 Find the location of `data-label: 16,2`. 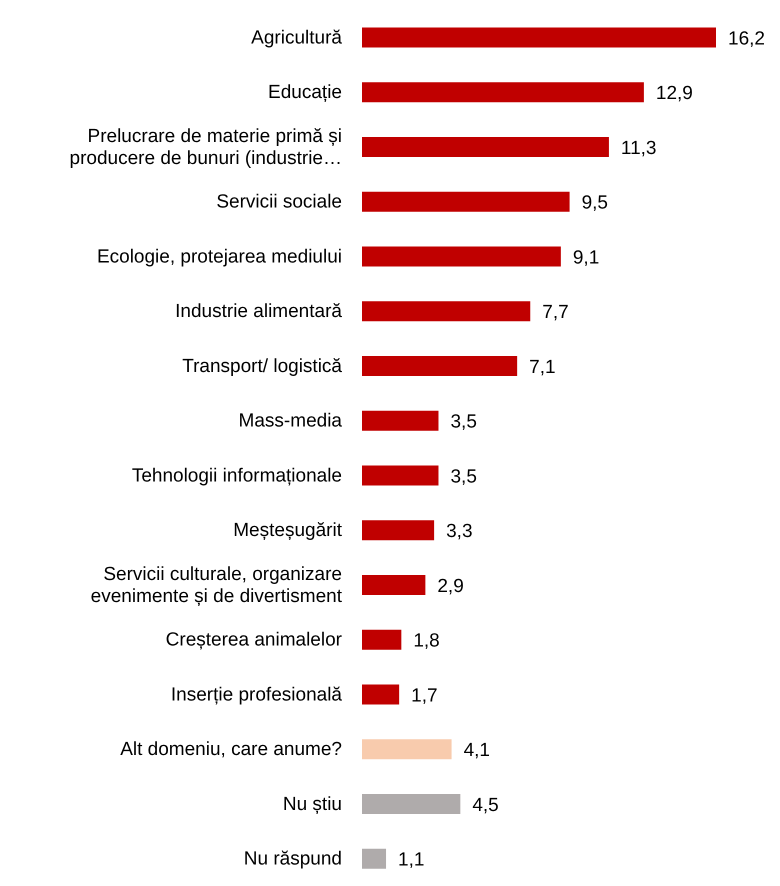

data-label: 16,2 is located at coordinates (746, 39).